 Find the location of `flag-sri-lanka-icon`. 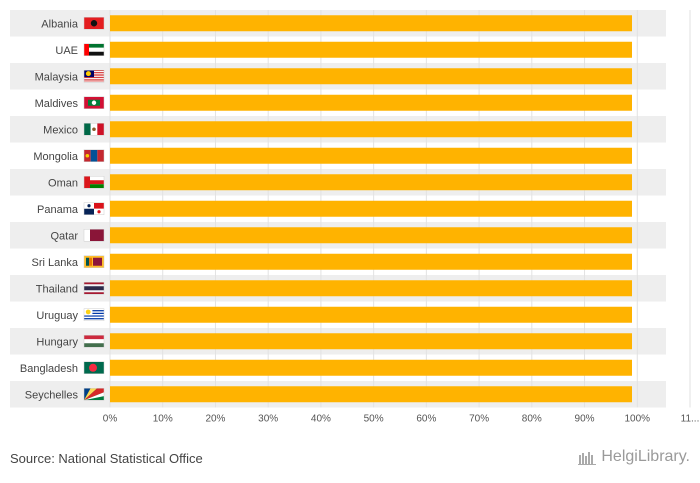

flag-sri-lanka-icon is located at coordinates (94, 261).